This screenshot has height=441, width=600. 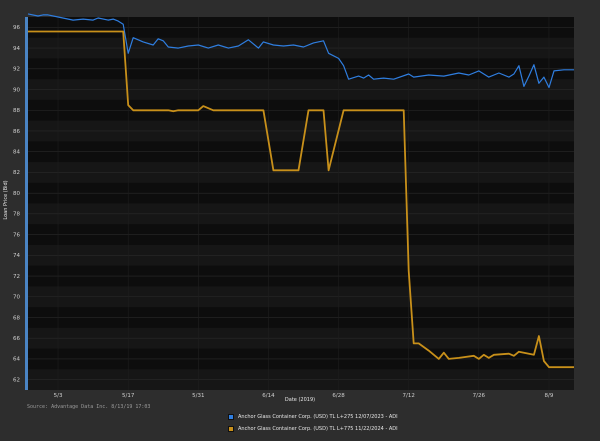 What do you see at coordinates (16, 298) in the screenshot?
I see `y-tick-label: 70` at bounding box center [16, 298].